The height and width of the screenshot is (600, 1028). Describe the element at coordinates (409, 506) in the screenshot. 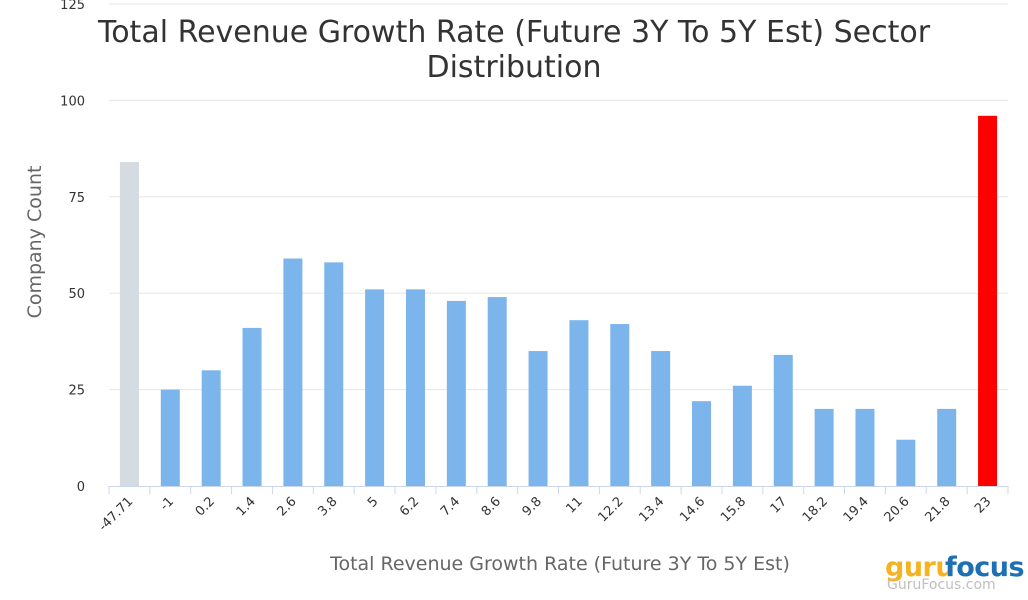

I see `x-tick-label: 6.2` at that location.